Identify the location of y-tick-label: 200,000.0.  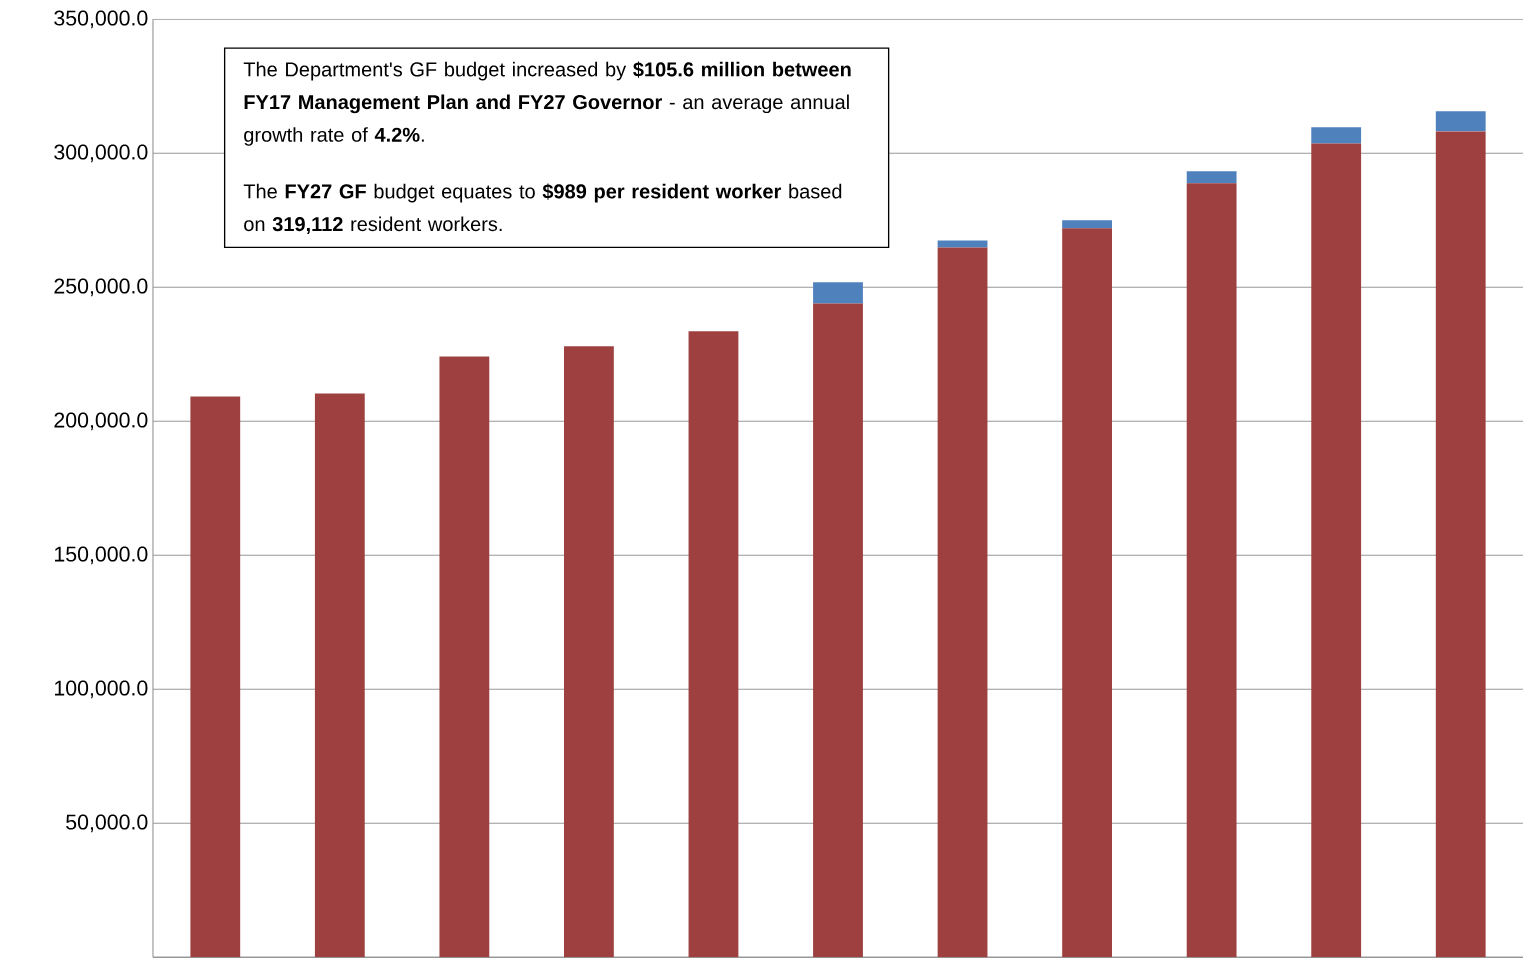
(101, 421).